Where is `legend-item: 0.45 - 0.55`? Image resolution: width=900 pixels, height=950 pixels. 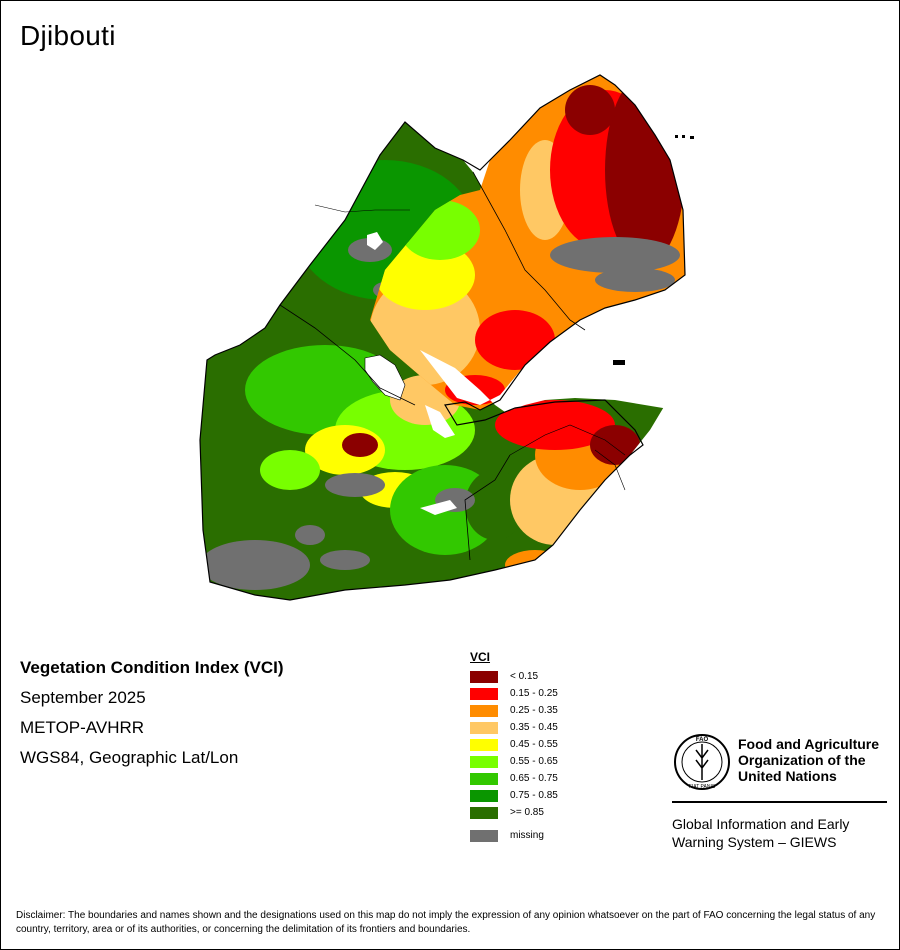 legend-item: 0.45 - 0.55 is located at coordinates (514, 744).